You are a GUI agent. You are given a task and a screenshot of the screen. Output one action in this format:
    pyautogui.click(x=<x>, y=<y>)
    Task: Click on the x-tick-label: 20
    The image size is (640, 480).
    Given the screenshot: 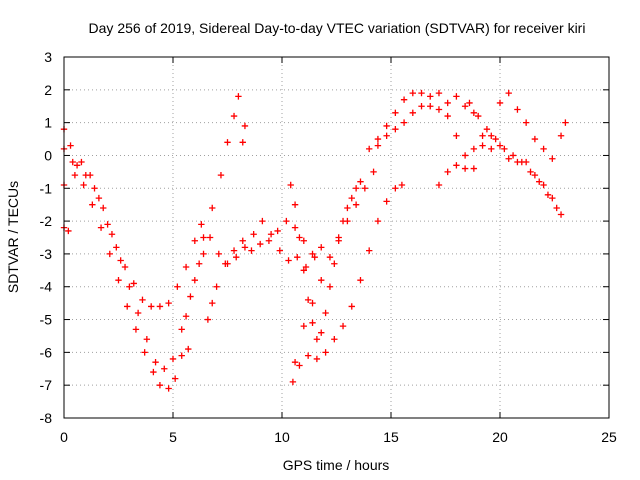 What is the action you would take?
    pyautogui.click(x=500, y=437)
    